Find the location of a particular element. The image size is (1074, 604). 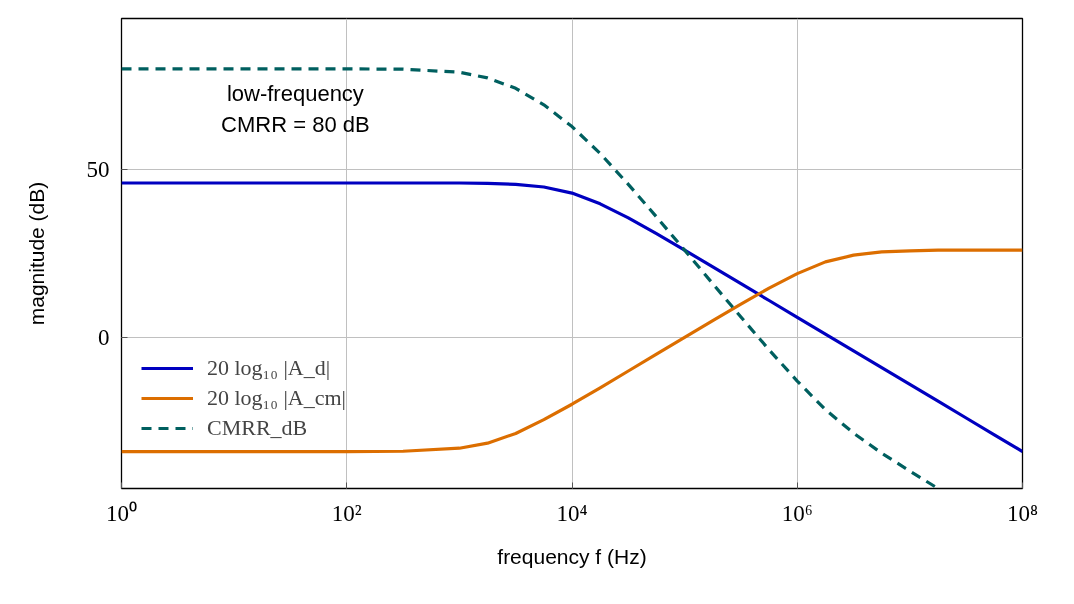

legend-label: 20 log₁₀ |A_cm| is located at coordinates (277, 398).